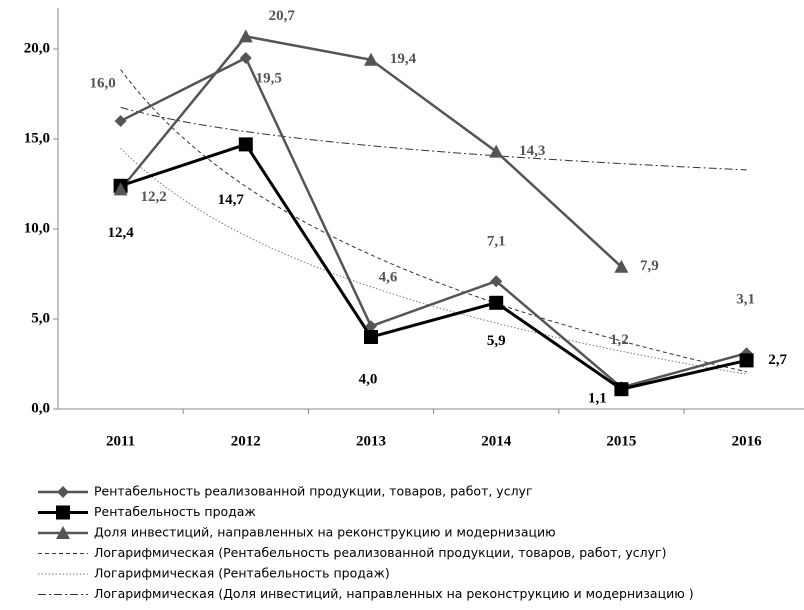 The width and height of the screenshot is (804, 610). Describe the element at coordinates (40, 318) in the screenshot. I see `y-tick-label: 5,0` at that location.